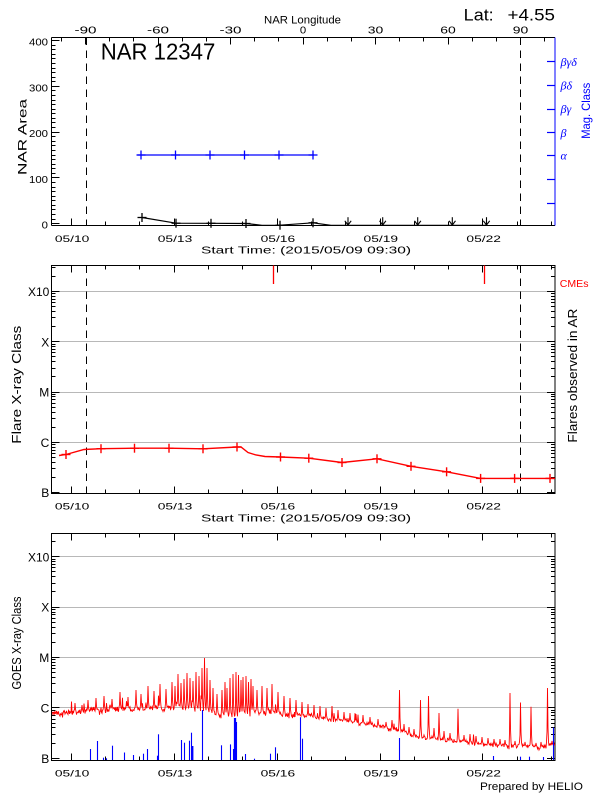 The image size is (600, 805). Describe the element at coordinates (38, 43) in the screenshot. I see `svg-text: 400` at that location.